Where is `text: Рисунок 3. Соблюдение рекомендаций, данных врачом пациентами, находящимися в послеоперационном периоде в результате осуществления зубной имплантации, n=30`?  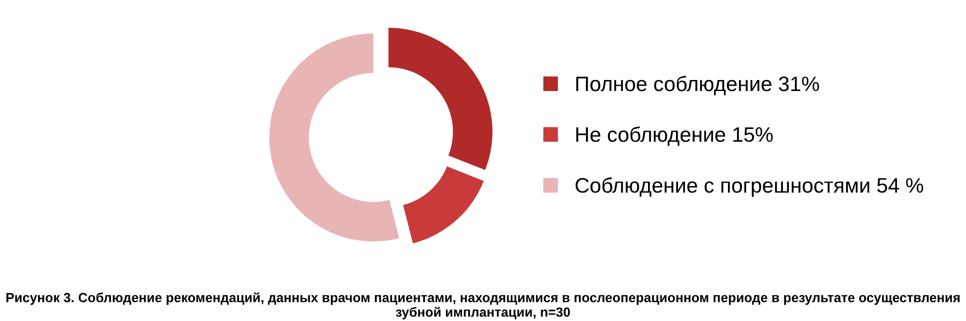 text: Рисунок 3. Соблюдение рекомендаций, данных врачом пациентами, находящимися в послеоперационном периоде в результате осуществления зубной имплантации, n=30 is located at coordinates (483, 306).